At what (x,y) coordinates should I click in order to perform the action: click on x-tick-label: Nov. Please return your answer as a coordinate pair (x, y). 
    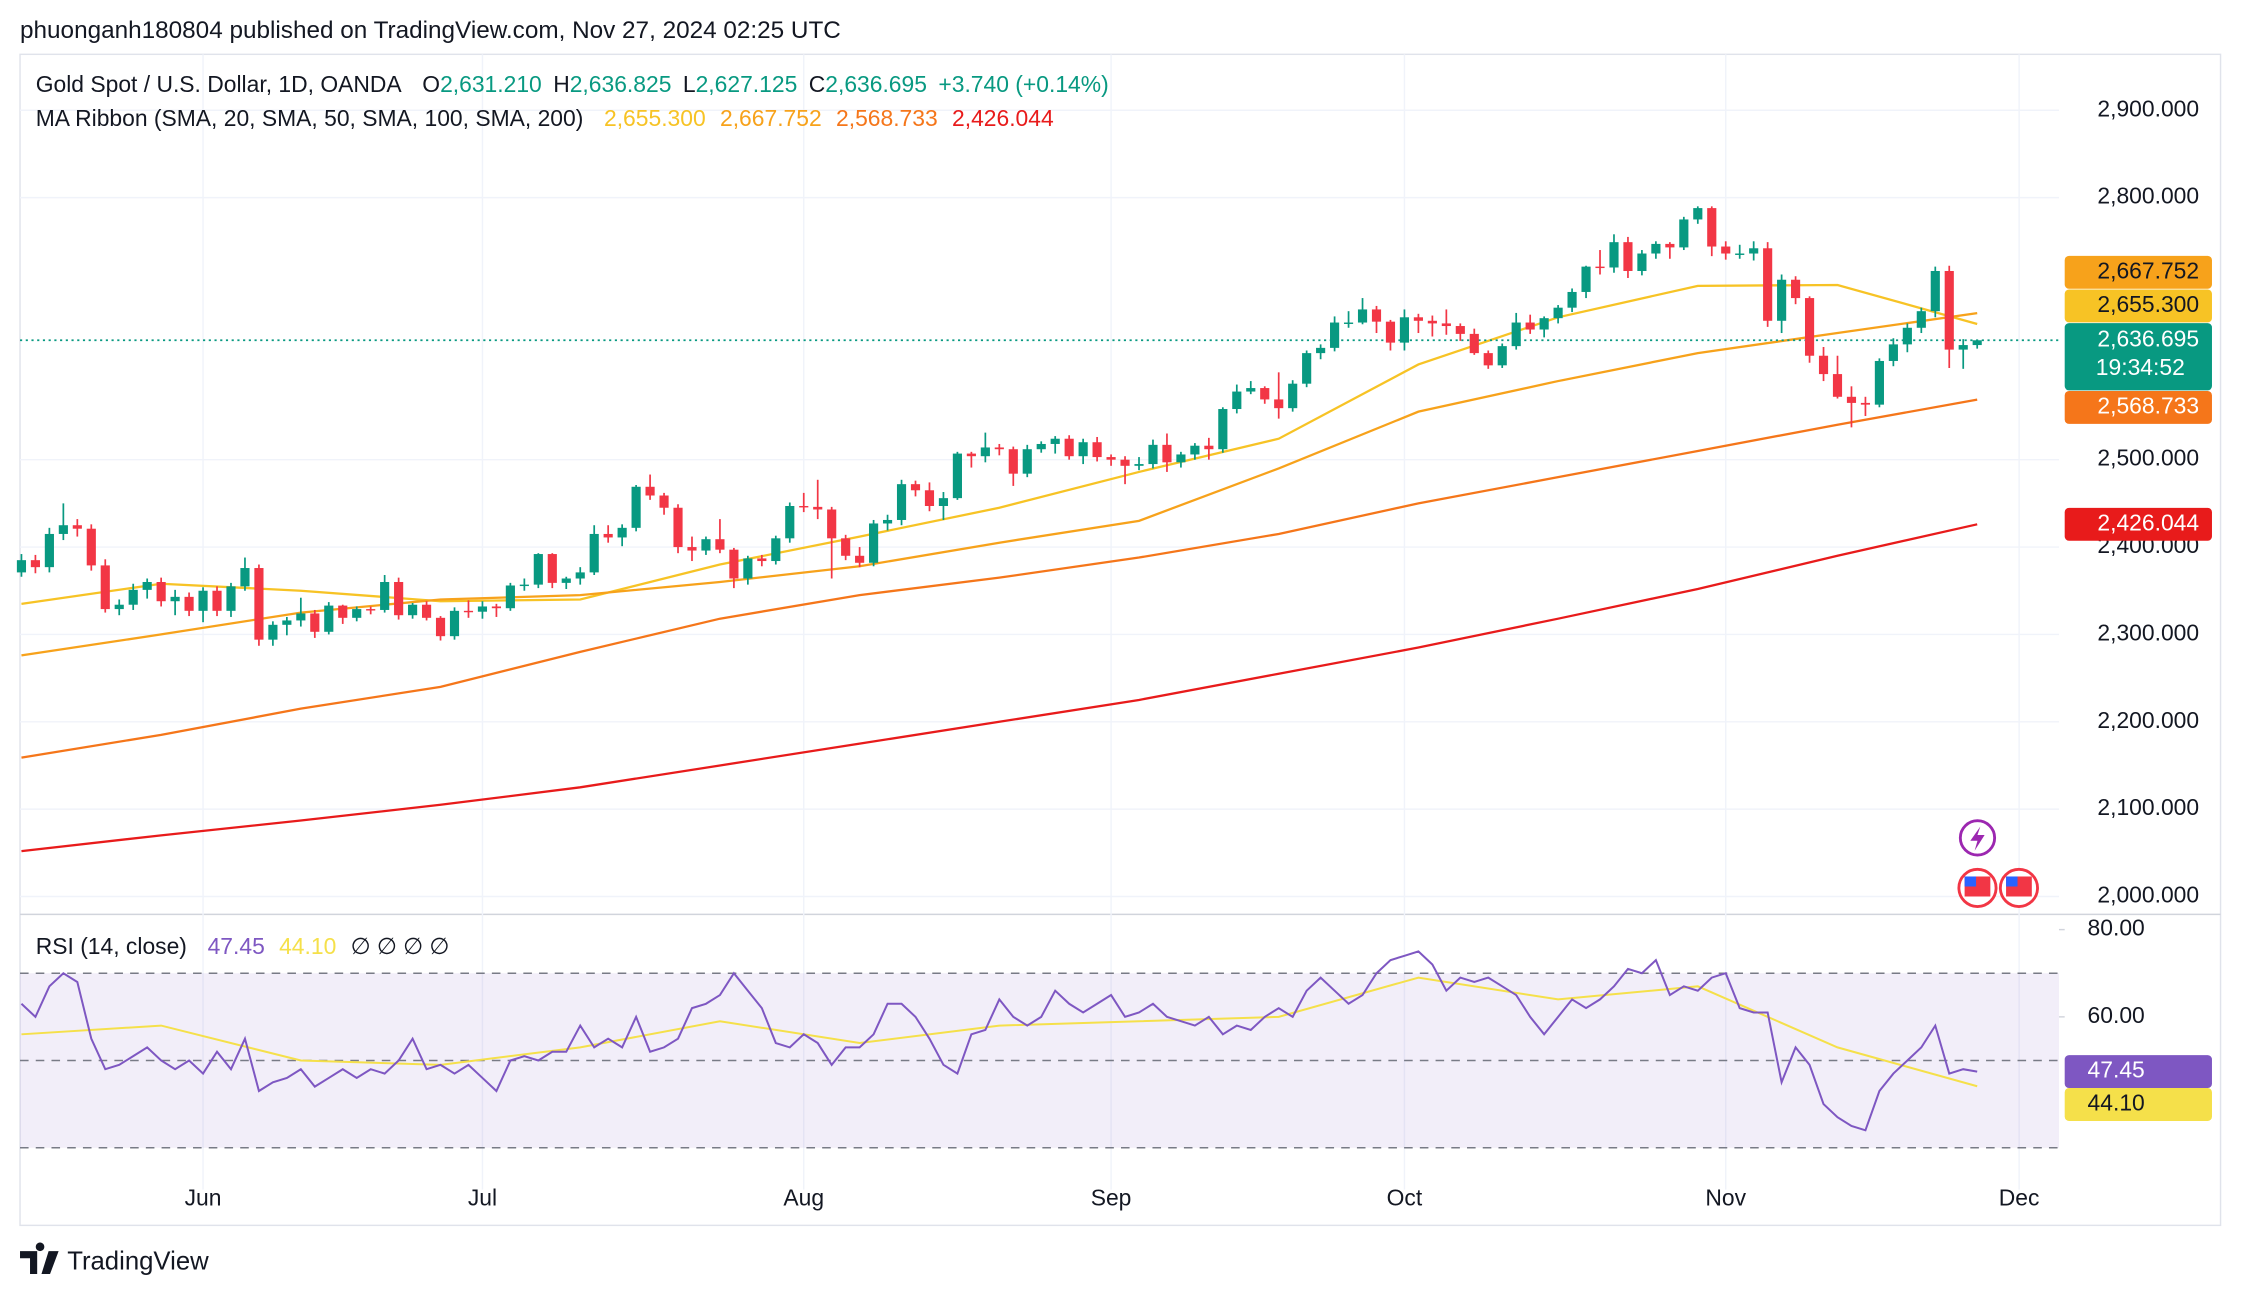
    Looking at the image, I should click on (1725, 1198).